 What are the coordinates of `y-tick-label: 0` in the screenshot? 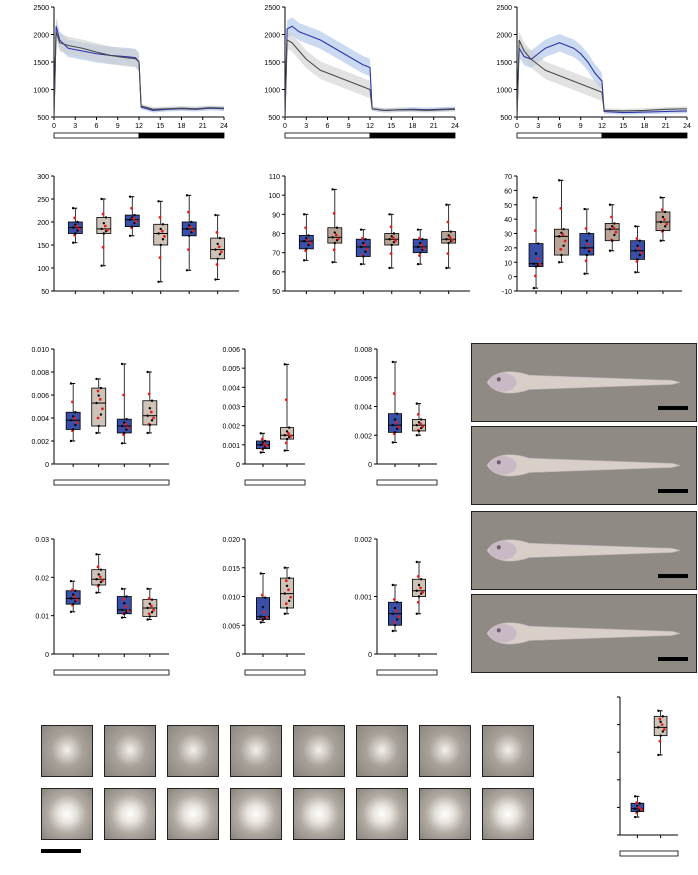 It's located at (370, 655).